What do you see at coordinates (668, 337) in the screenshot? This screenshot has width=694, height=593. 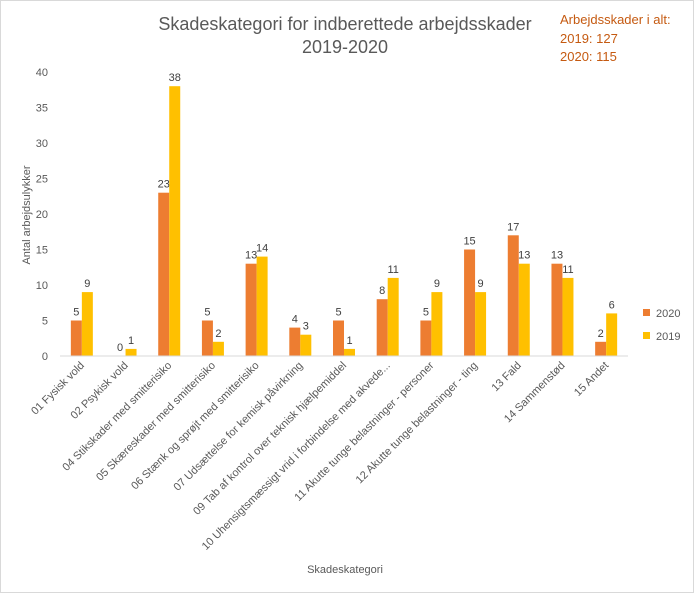 I see `legend-label-2019: 2019` at bounding box center [668, 337].